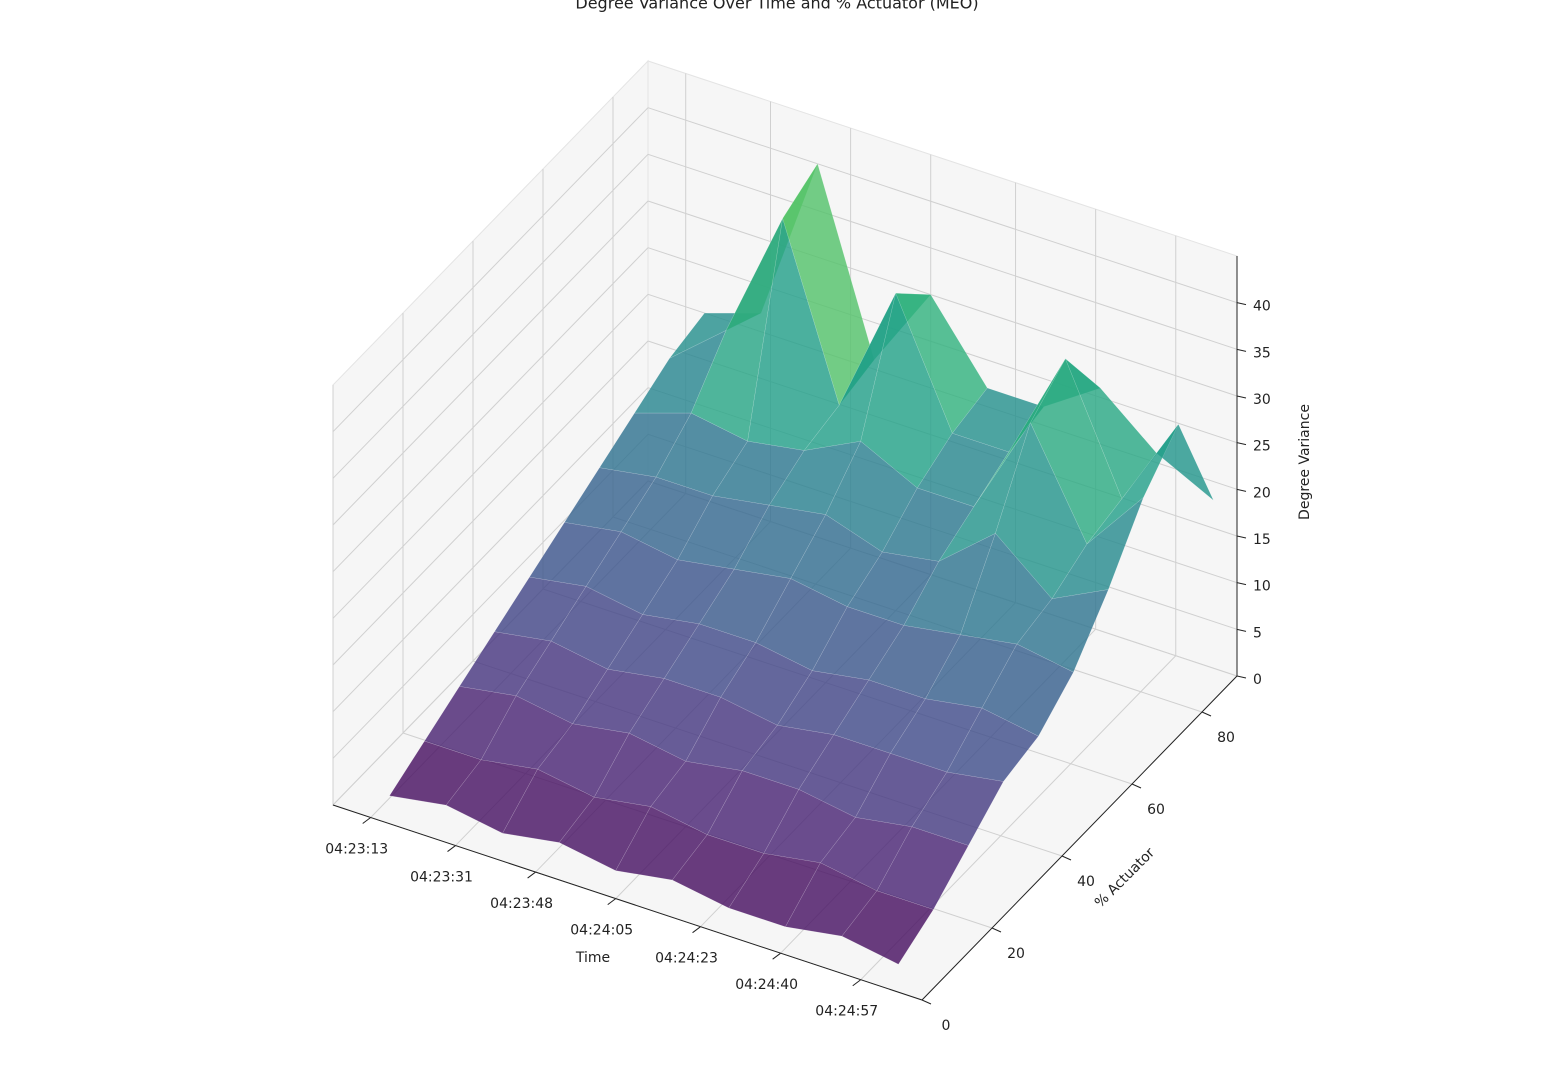 The height and width of the screenshot is (1087, 1555). What do you see at coordinates (1086, 882) in the screenshot?
I see `y-tick-label: 40` at bounding box center [1086, 882].